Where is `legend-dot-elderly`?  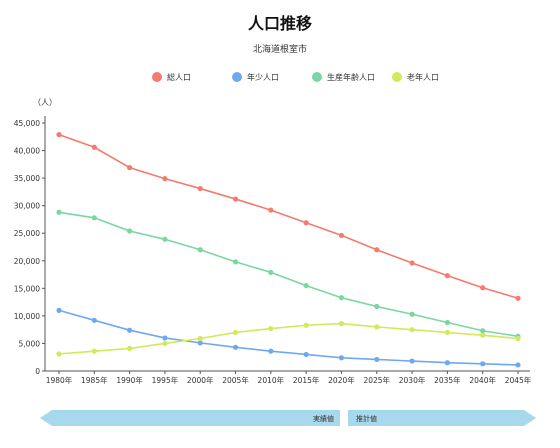 legend-dot-elderly is located at coordinates (397, 77).